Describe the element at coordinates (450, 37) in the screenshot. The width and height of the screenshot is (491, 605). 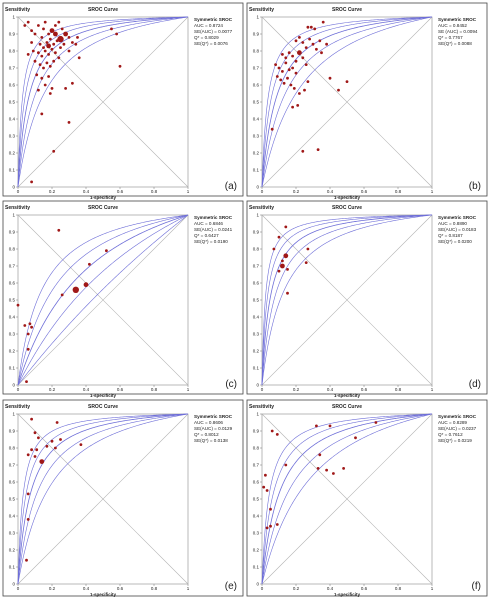
I see `stats-line: Q* = 0.7767` at that location.